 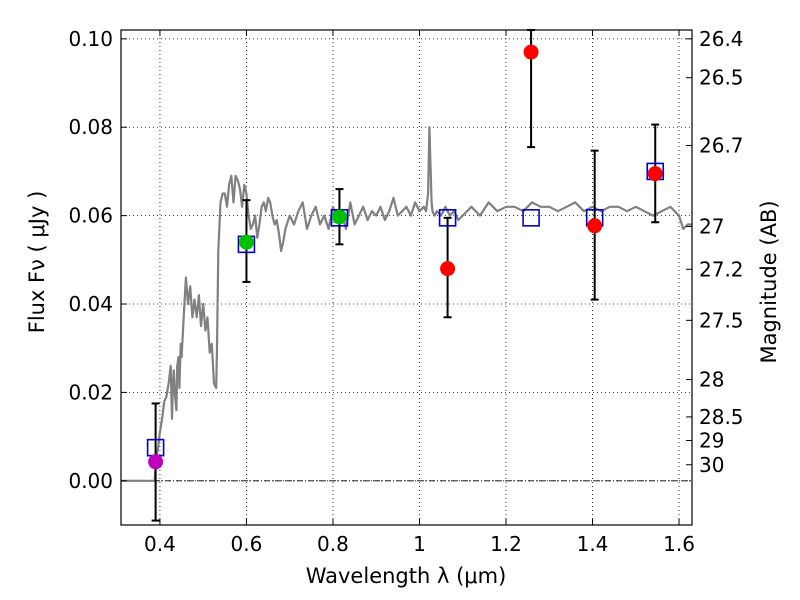 What do you see at coordinates (90, 481) in the screenshot?
I see `y-tick-label: 0.00` at bounding box center [90, 481].